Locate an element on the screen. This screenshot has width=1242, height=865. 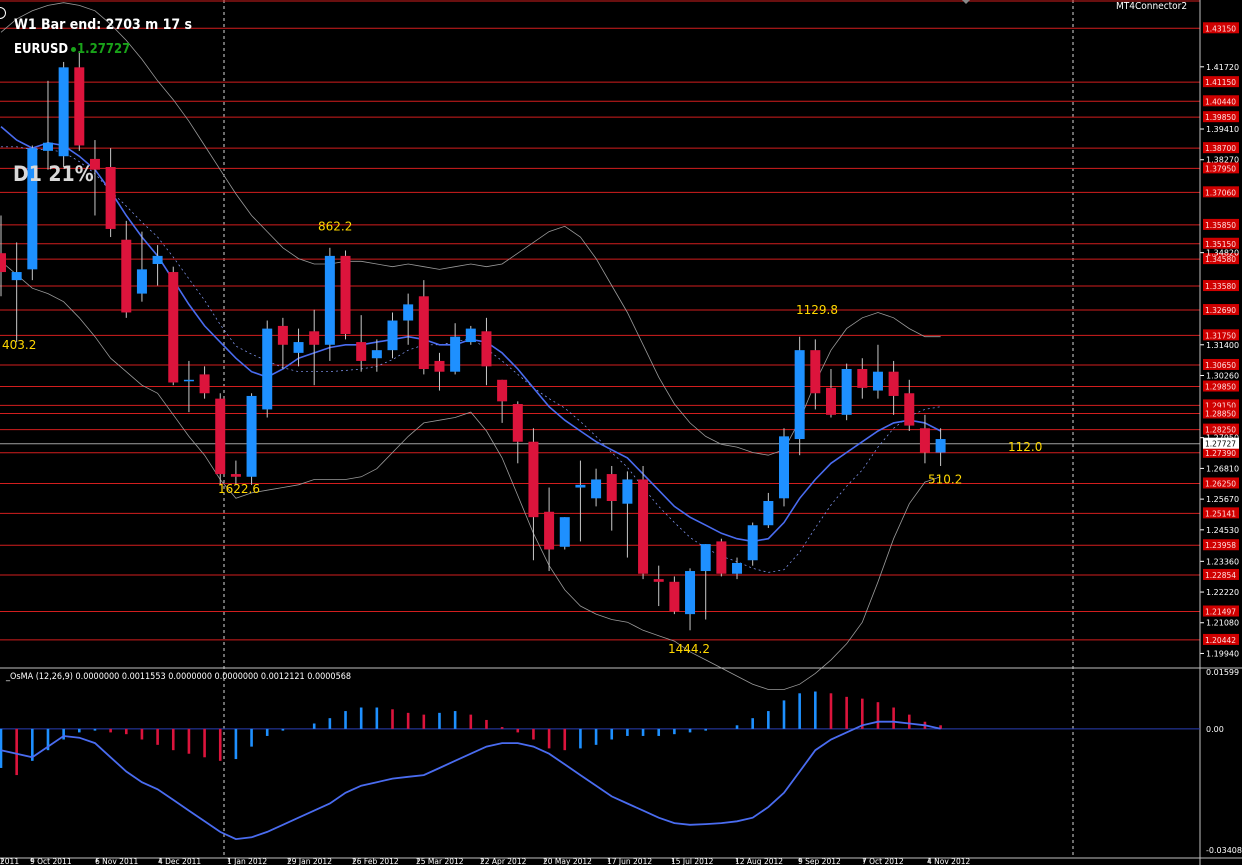
axis-tick-label: 1.39410 is located at coordinates (1222, 129).